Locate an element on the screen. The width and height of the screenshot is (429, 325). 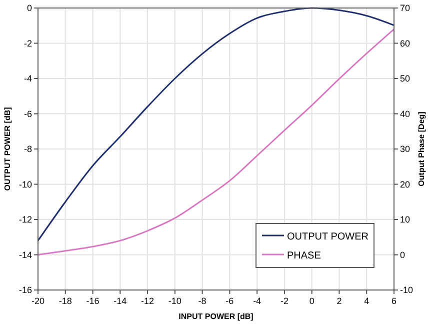
y2-tick-label: 50 is located at coordinates (405, 79).